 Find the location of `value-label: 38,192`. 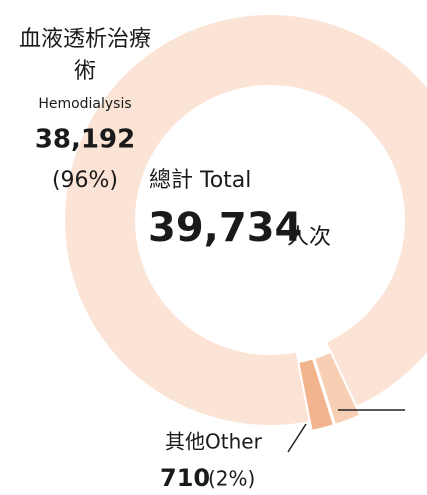

value-label: 38,192 is located at coordinates (85, 140).